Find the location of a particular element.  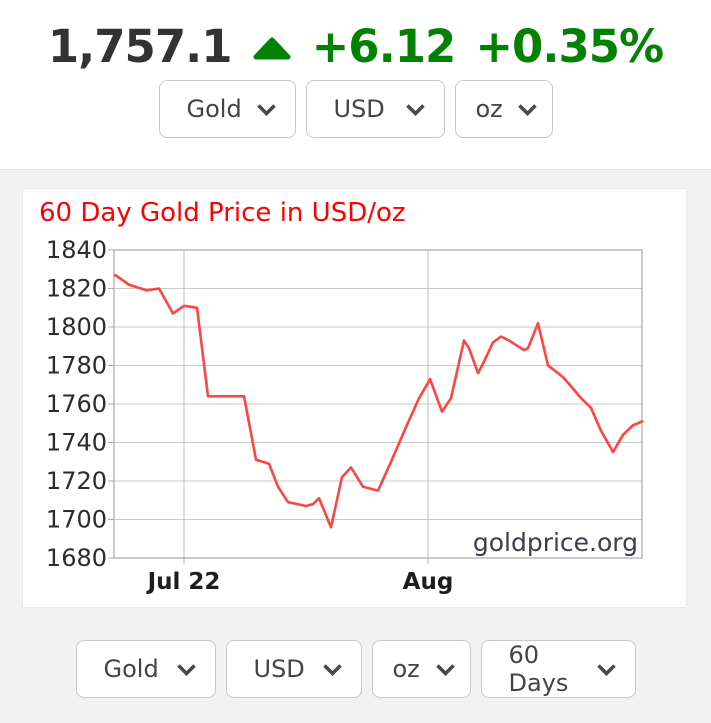

unit-select-bottom: oz is located at coordinates (421, 669).